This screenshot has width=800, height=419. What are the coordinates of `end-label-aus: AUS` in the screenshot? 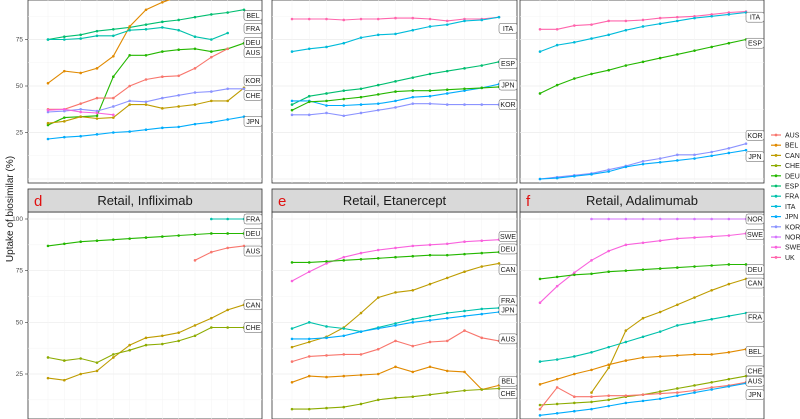 It's located at (507, 339).